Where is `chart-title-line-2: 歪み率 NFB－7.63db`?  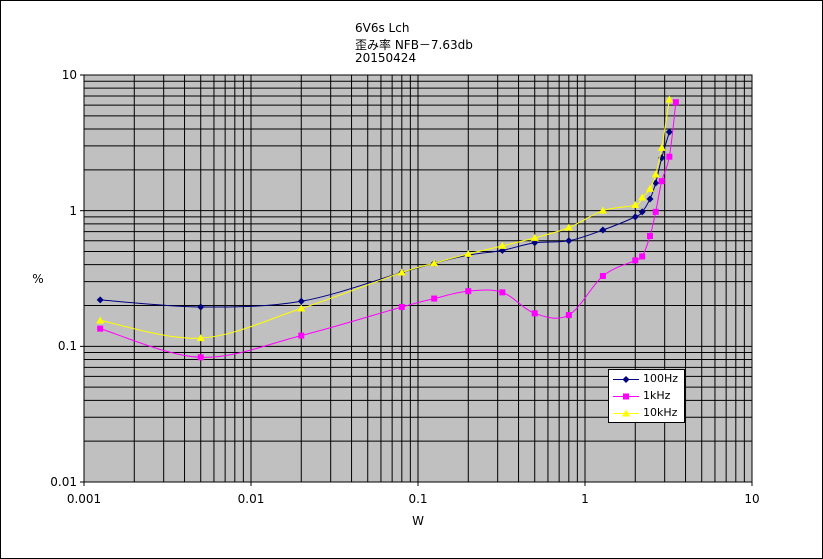
chart-title-line-2: 歪み率 NFB－7.63db is located at coordinates (414, 45).